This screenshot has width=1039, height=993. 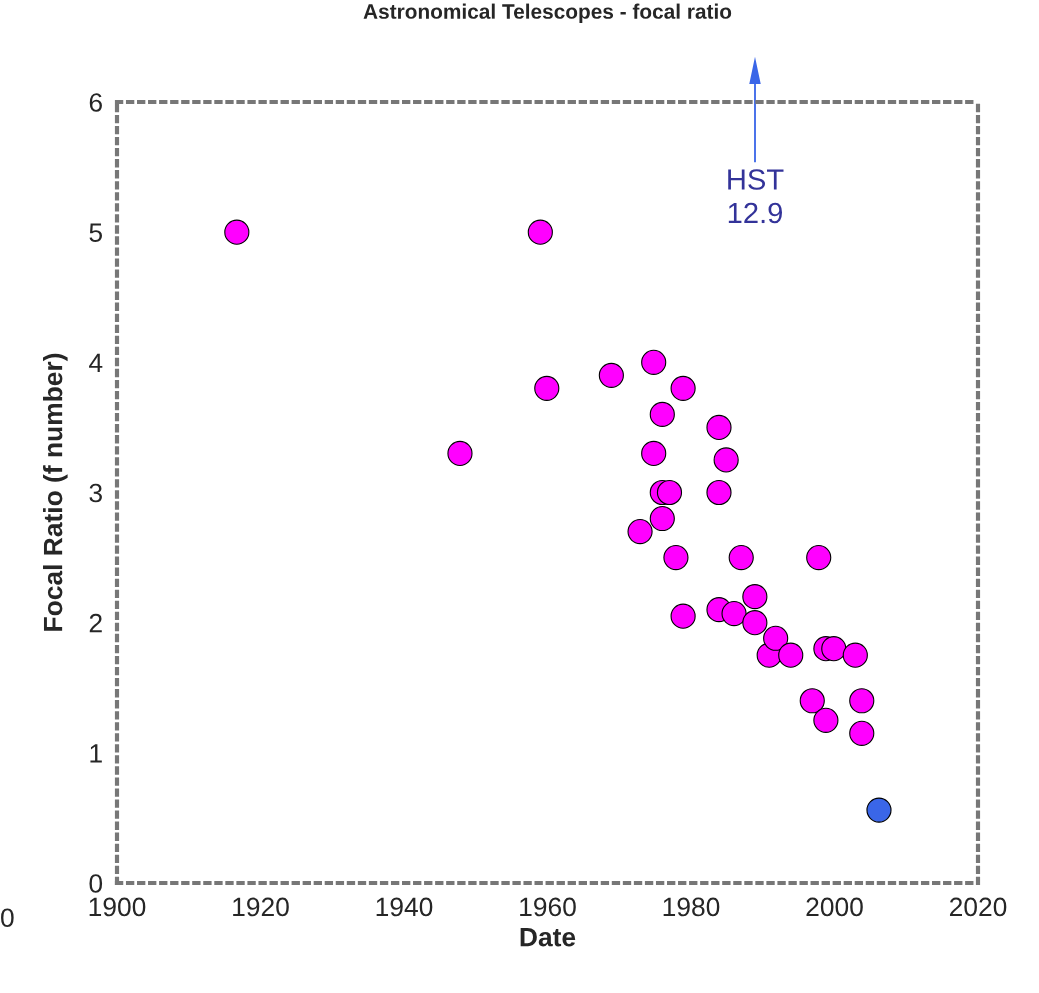 What do you see at coordinates (547, 13) in the screenshot?
I see `chart-title: Astronomical Telescopes - focal ratio` at bounding box center [547, 13].